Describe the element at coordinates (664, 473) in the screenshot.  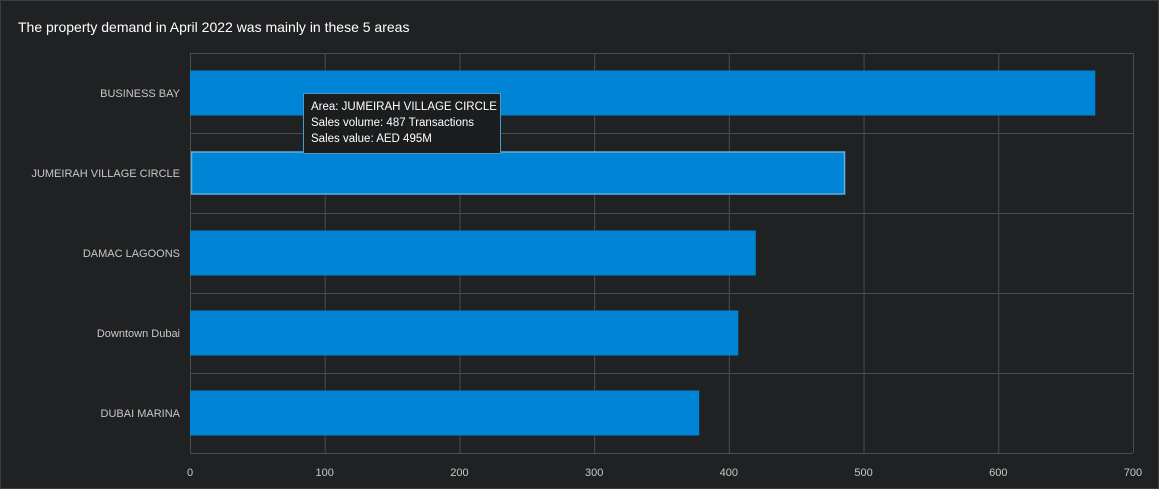
I see `x-tick-labels: 0 100 200 300 400 500 600 700` at that location.